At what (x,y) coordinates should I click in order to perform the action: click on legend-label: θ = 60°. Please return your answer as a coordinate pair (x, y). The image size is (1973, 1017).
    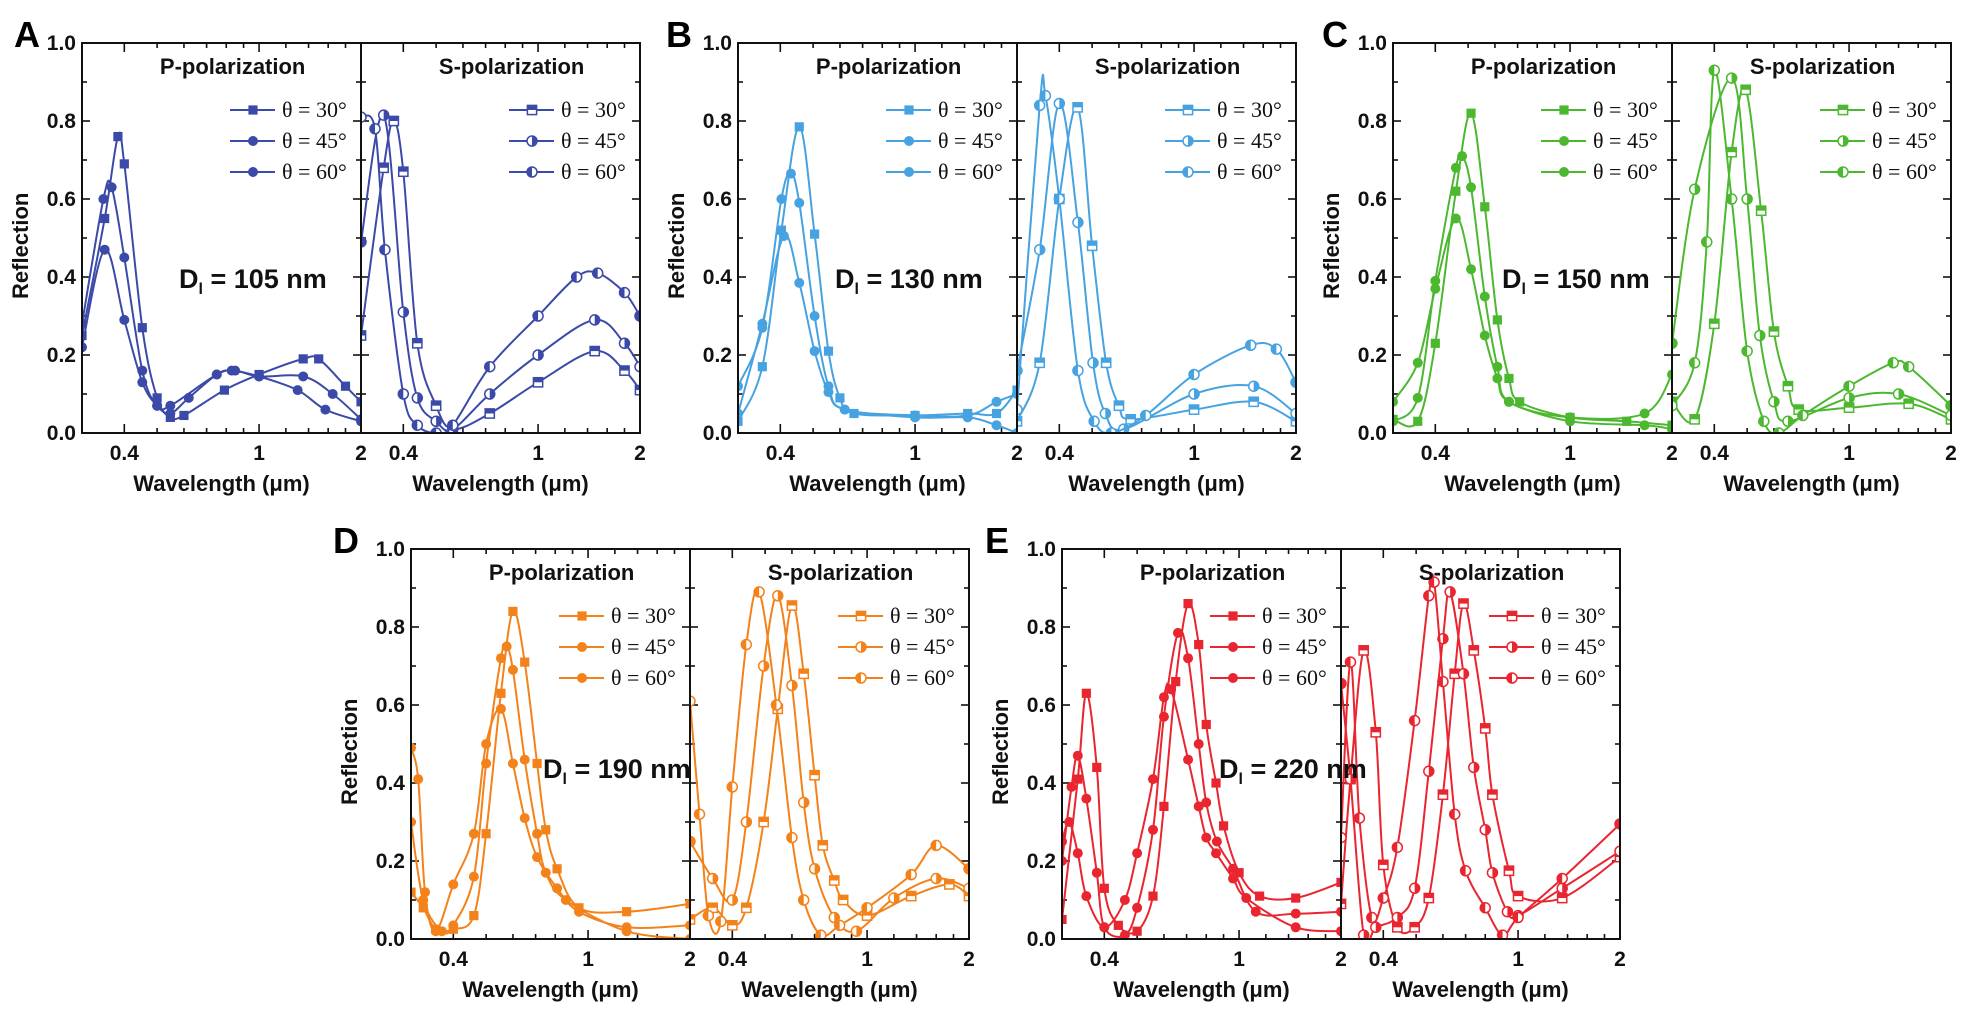
    Looking at the image, I should click on (970, 171).